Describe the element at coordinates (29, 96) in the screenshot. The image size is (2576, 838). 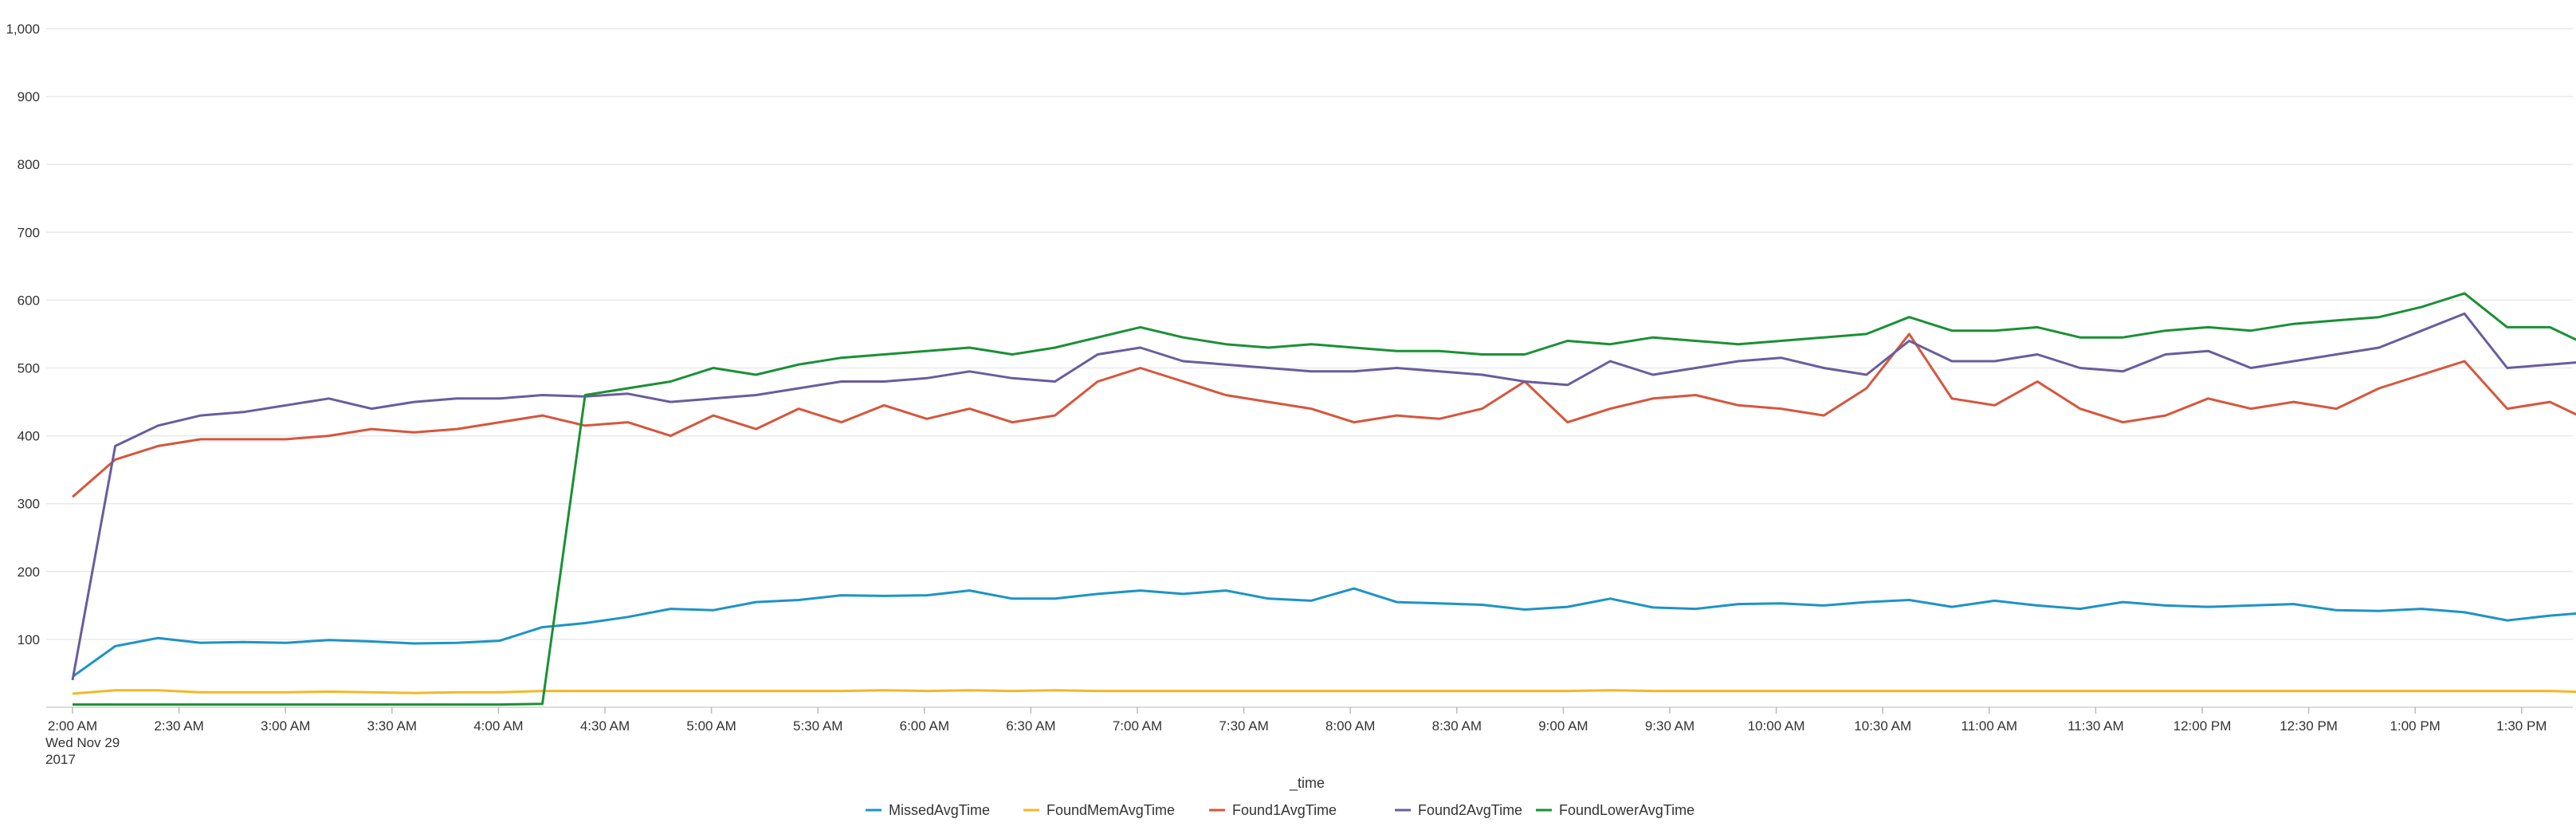
I see `y-tick-label: 900` at that location.